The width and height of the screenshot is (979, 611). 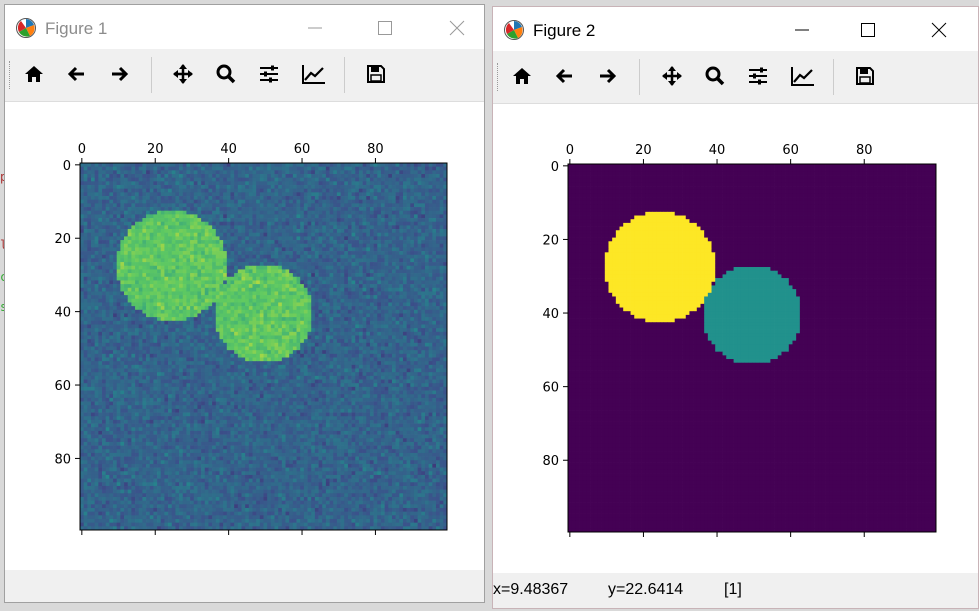 What do you see at coordinates (550, 240) in the screenshot?
I see `figure2-y-tick-label: 20` at bounding box center [550, 240].